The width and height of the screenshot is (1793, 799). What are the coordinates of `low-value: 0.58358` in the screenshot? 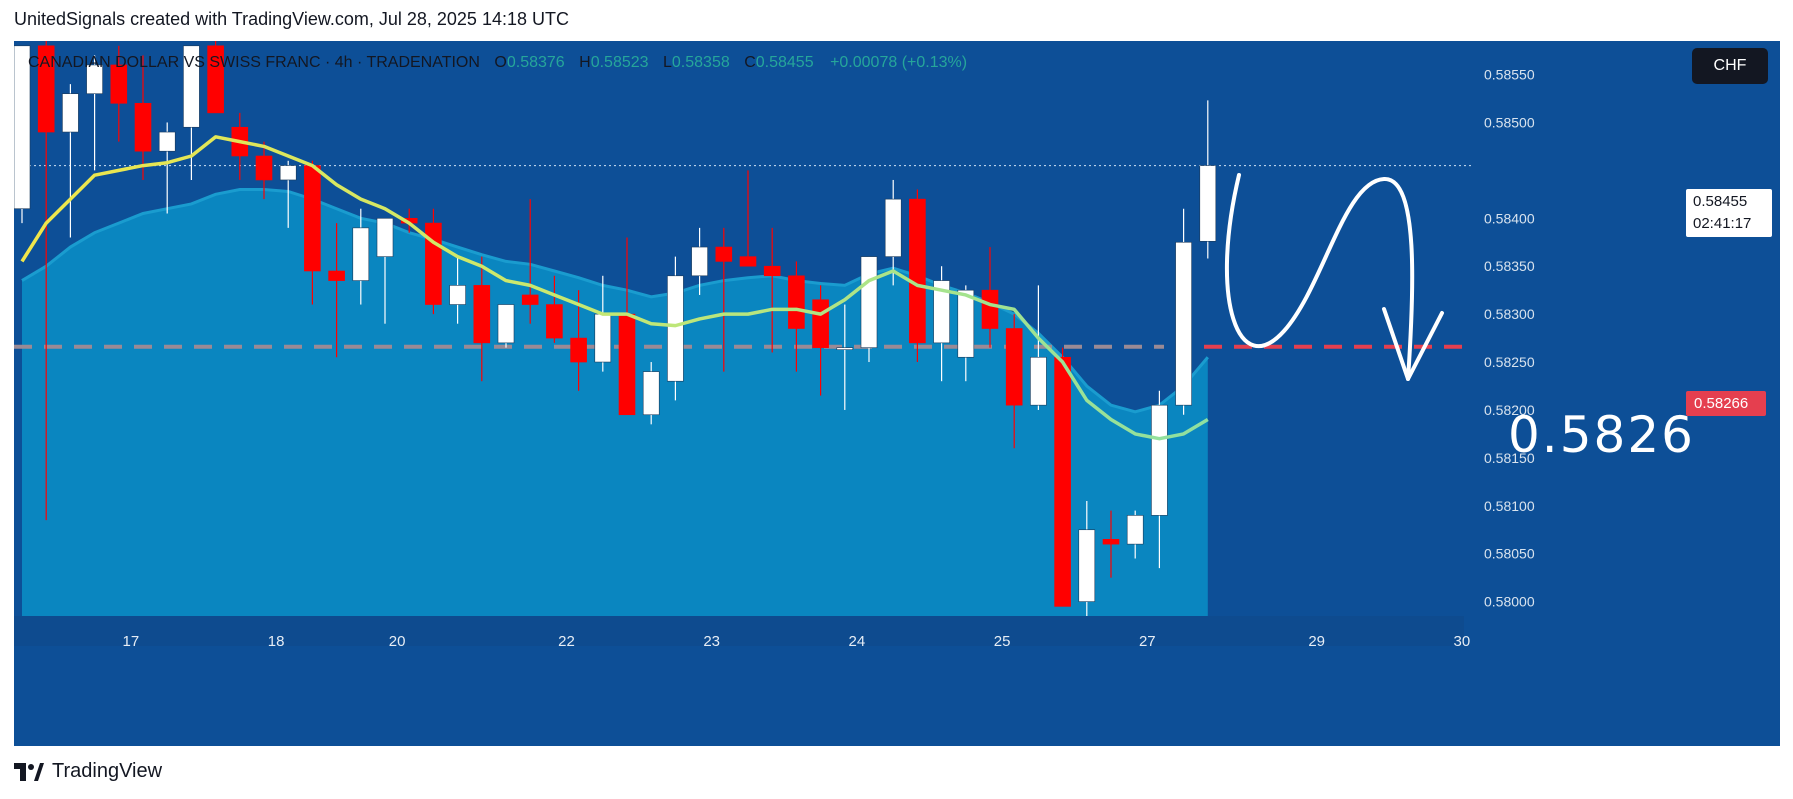 It's located at (700, 62).